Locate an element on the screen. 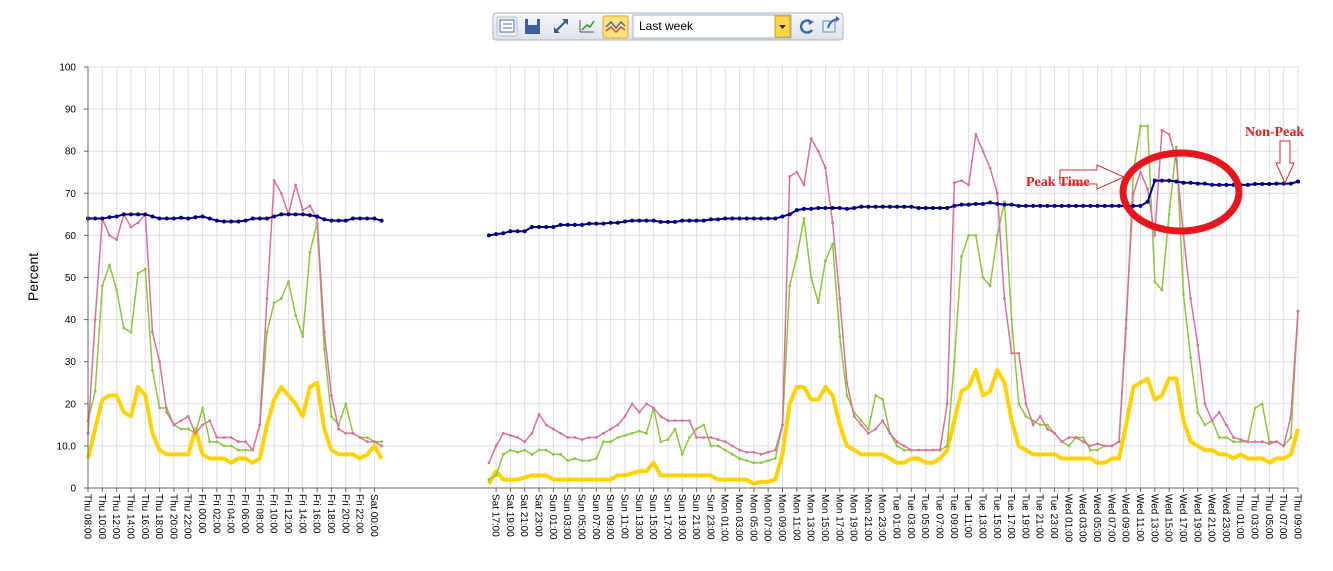  x-tick-label: Thu 22:00 is located at coordinates (187, 516).